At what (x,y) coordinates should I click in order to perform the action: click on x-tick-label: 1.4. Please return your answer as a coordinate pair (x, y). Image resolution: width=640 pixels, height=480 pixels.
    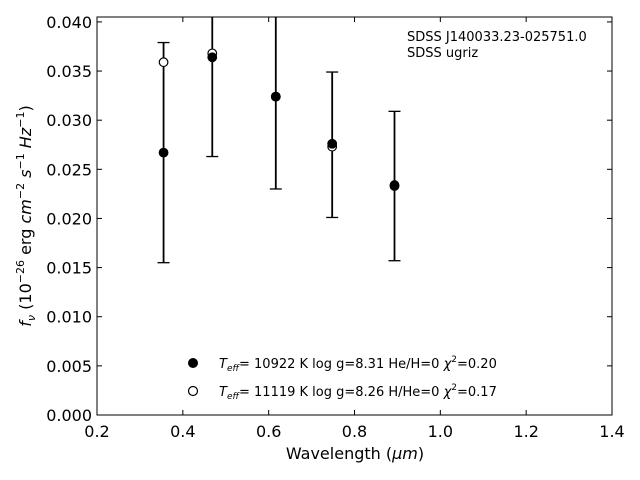
    Looking at the image, I should click on (611, 431).